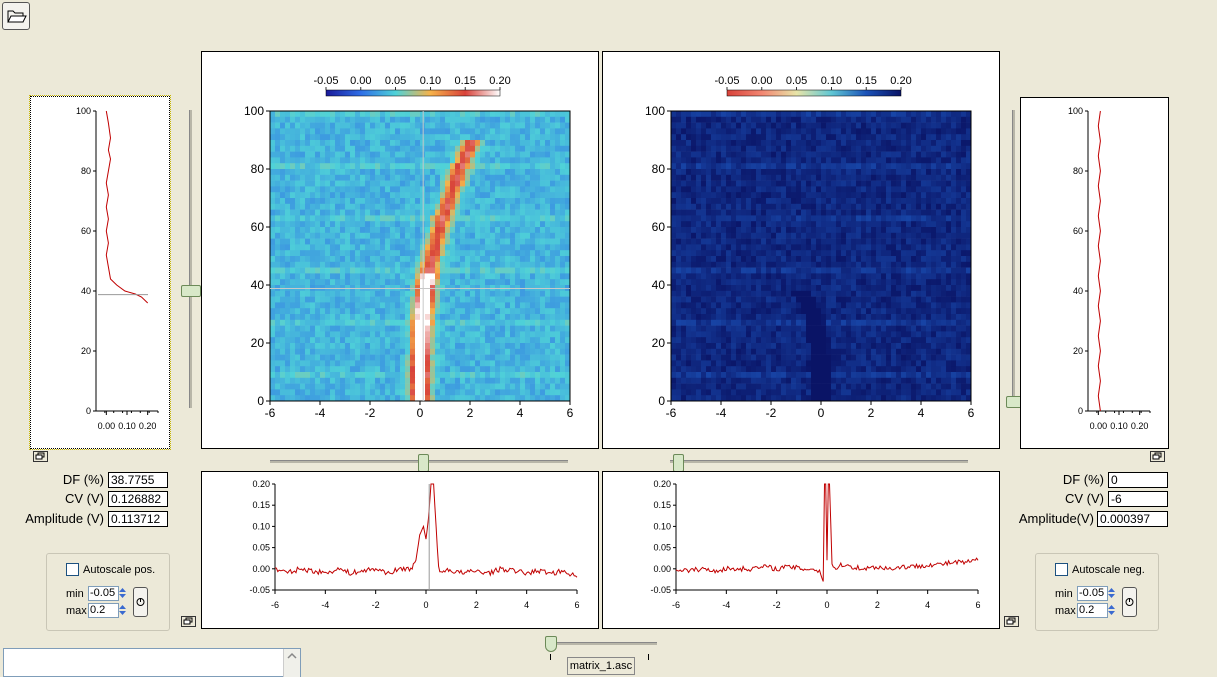  What do you see at coordinates (1111, 593) in the screenshot?
I see `autoscale-neg-min-spinner` at bounding box center [1111, 593].